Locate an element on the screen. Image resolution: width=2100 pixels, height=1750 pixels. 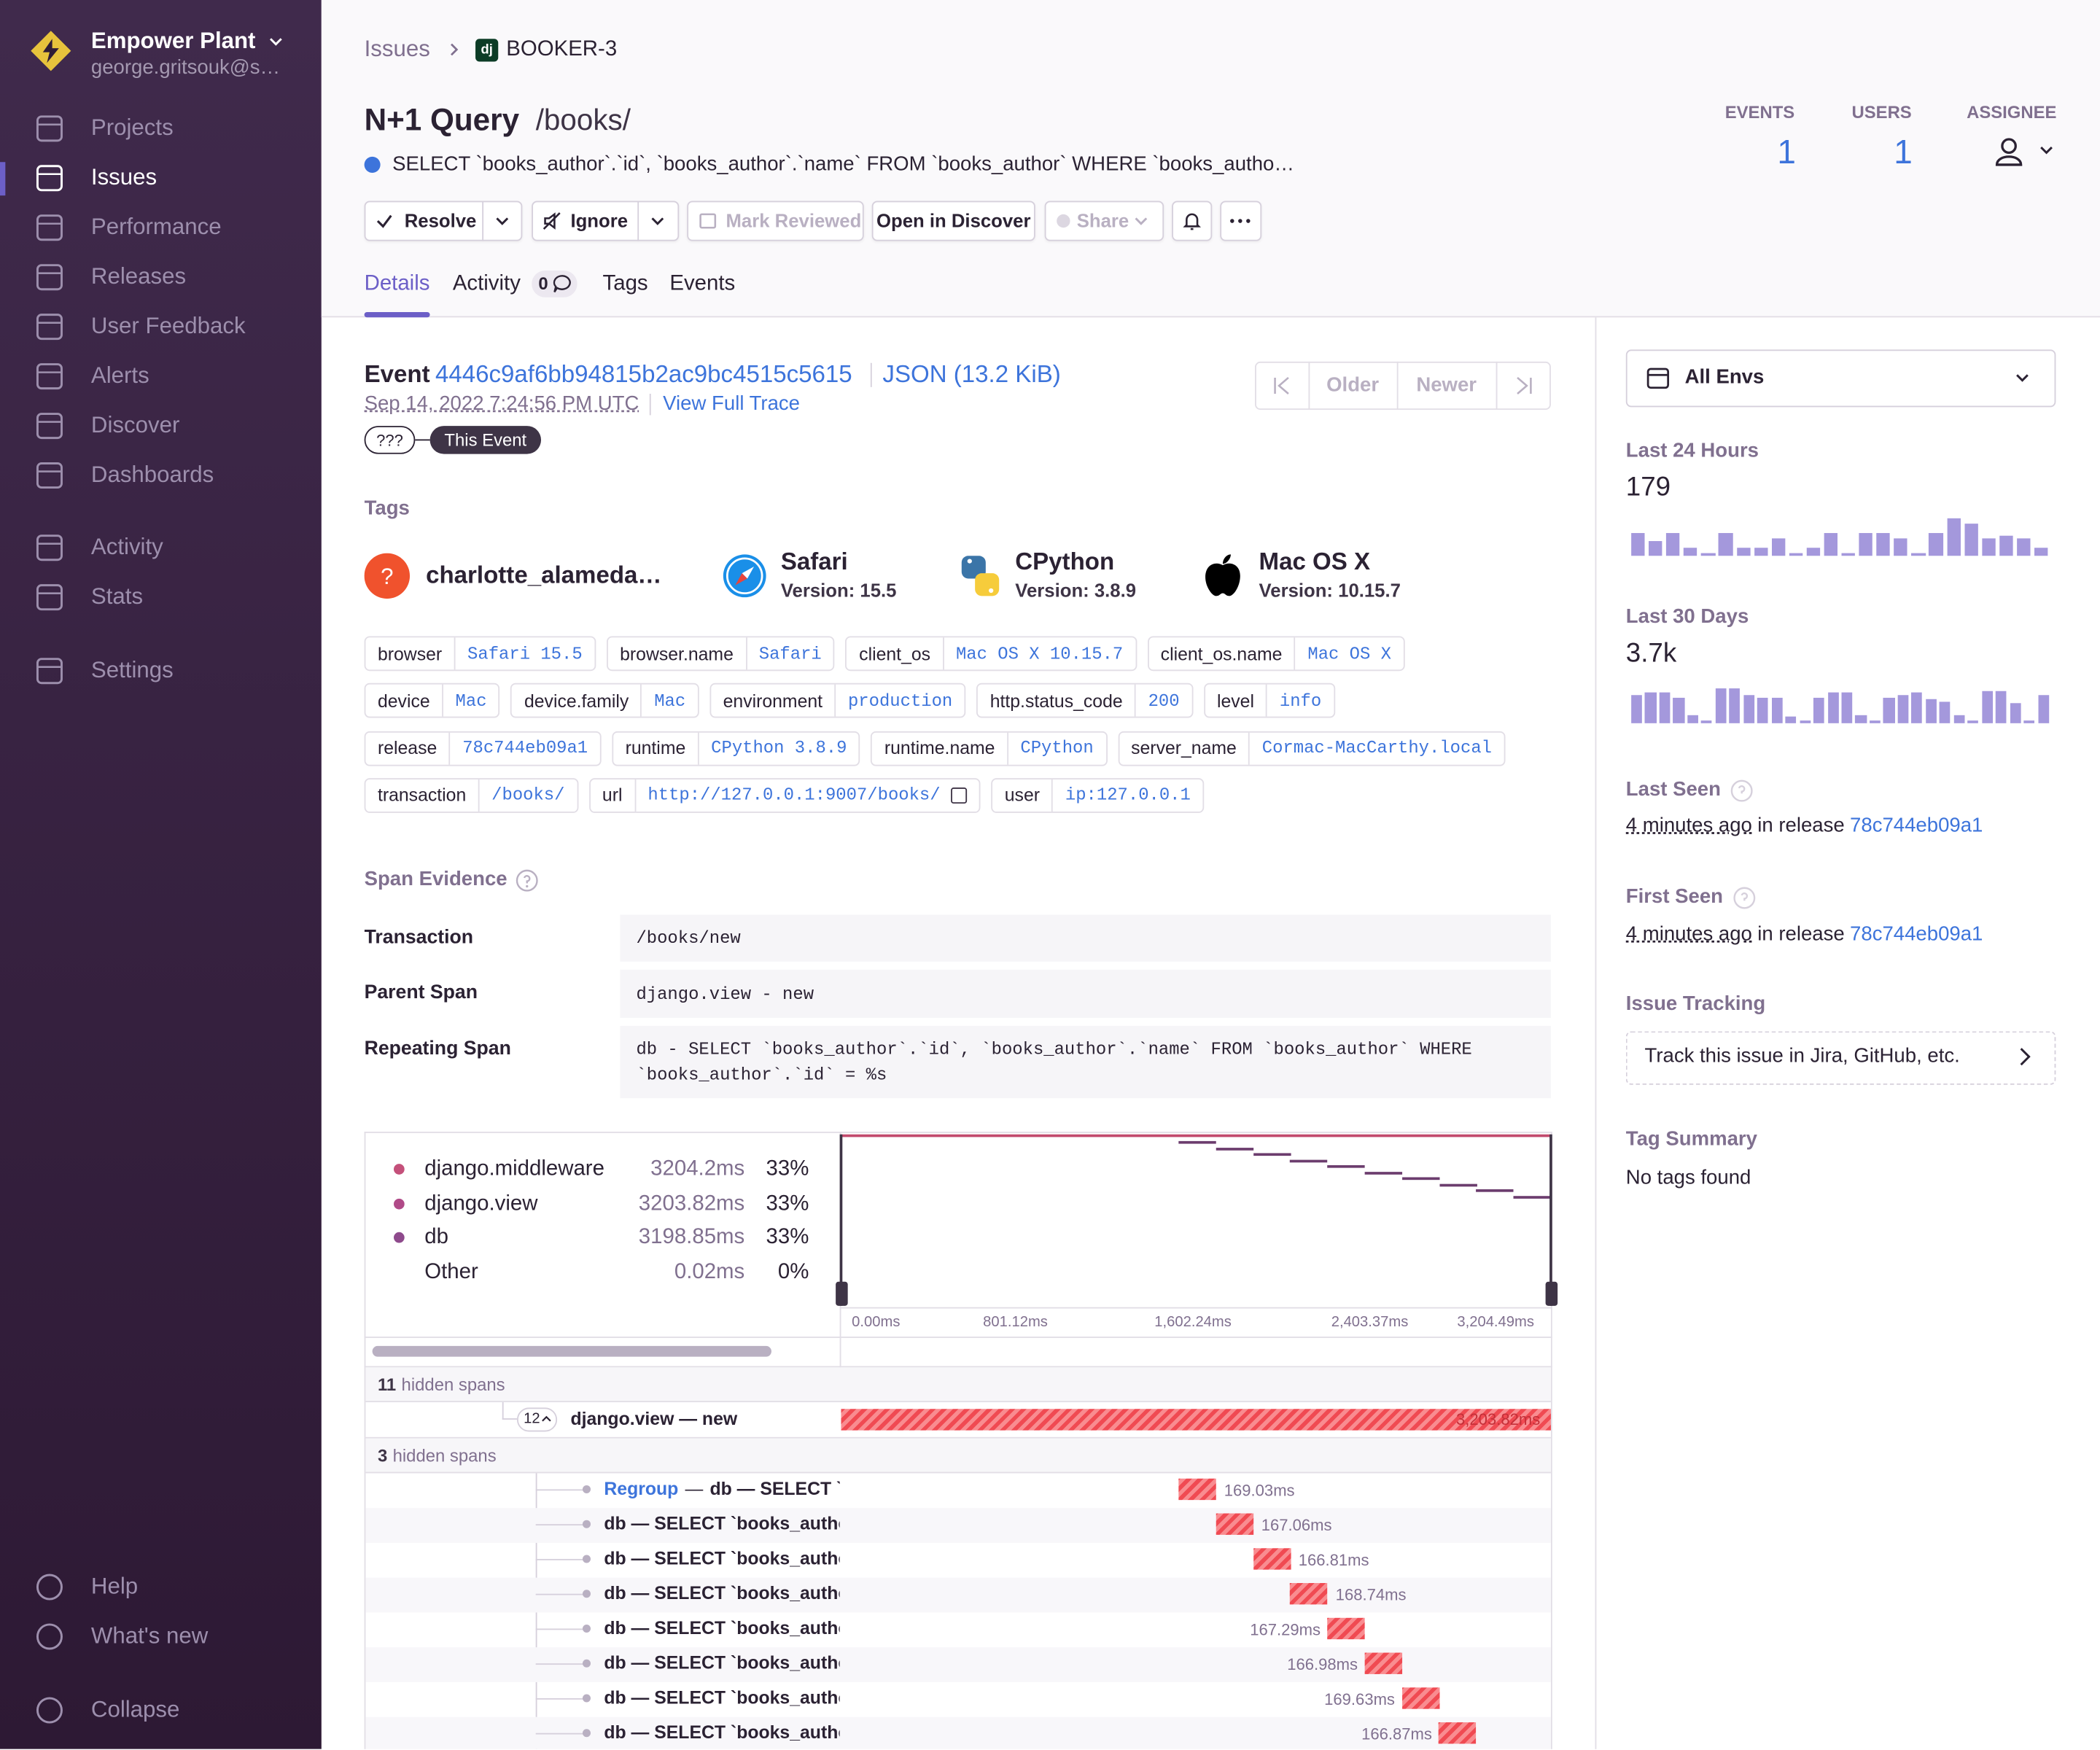
breadcrumb-link: Issues is located at coordinates (397, 49).